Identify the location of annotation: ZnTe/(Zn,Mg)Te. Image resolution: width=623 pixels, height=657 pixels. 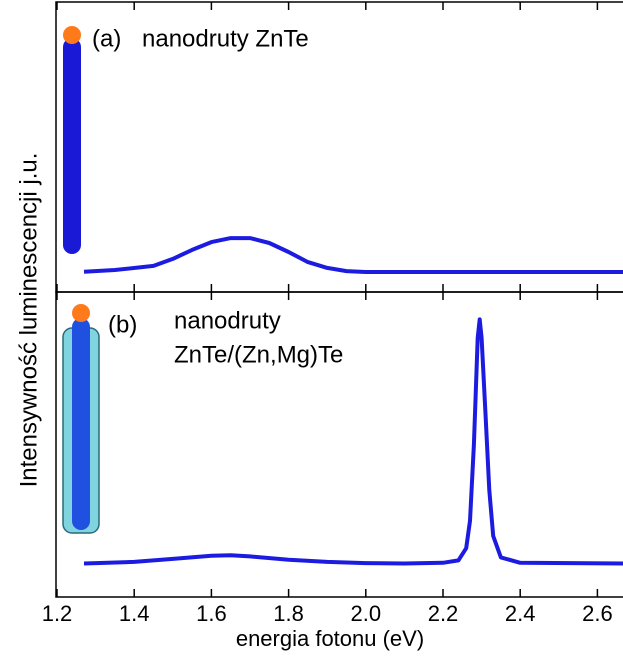
(258, 354).